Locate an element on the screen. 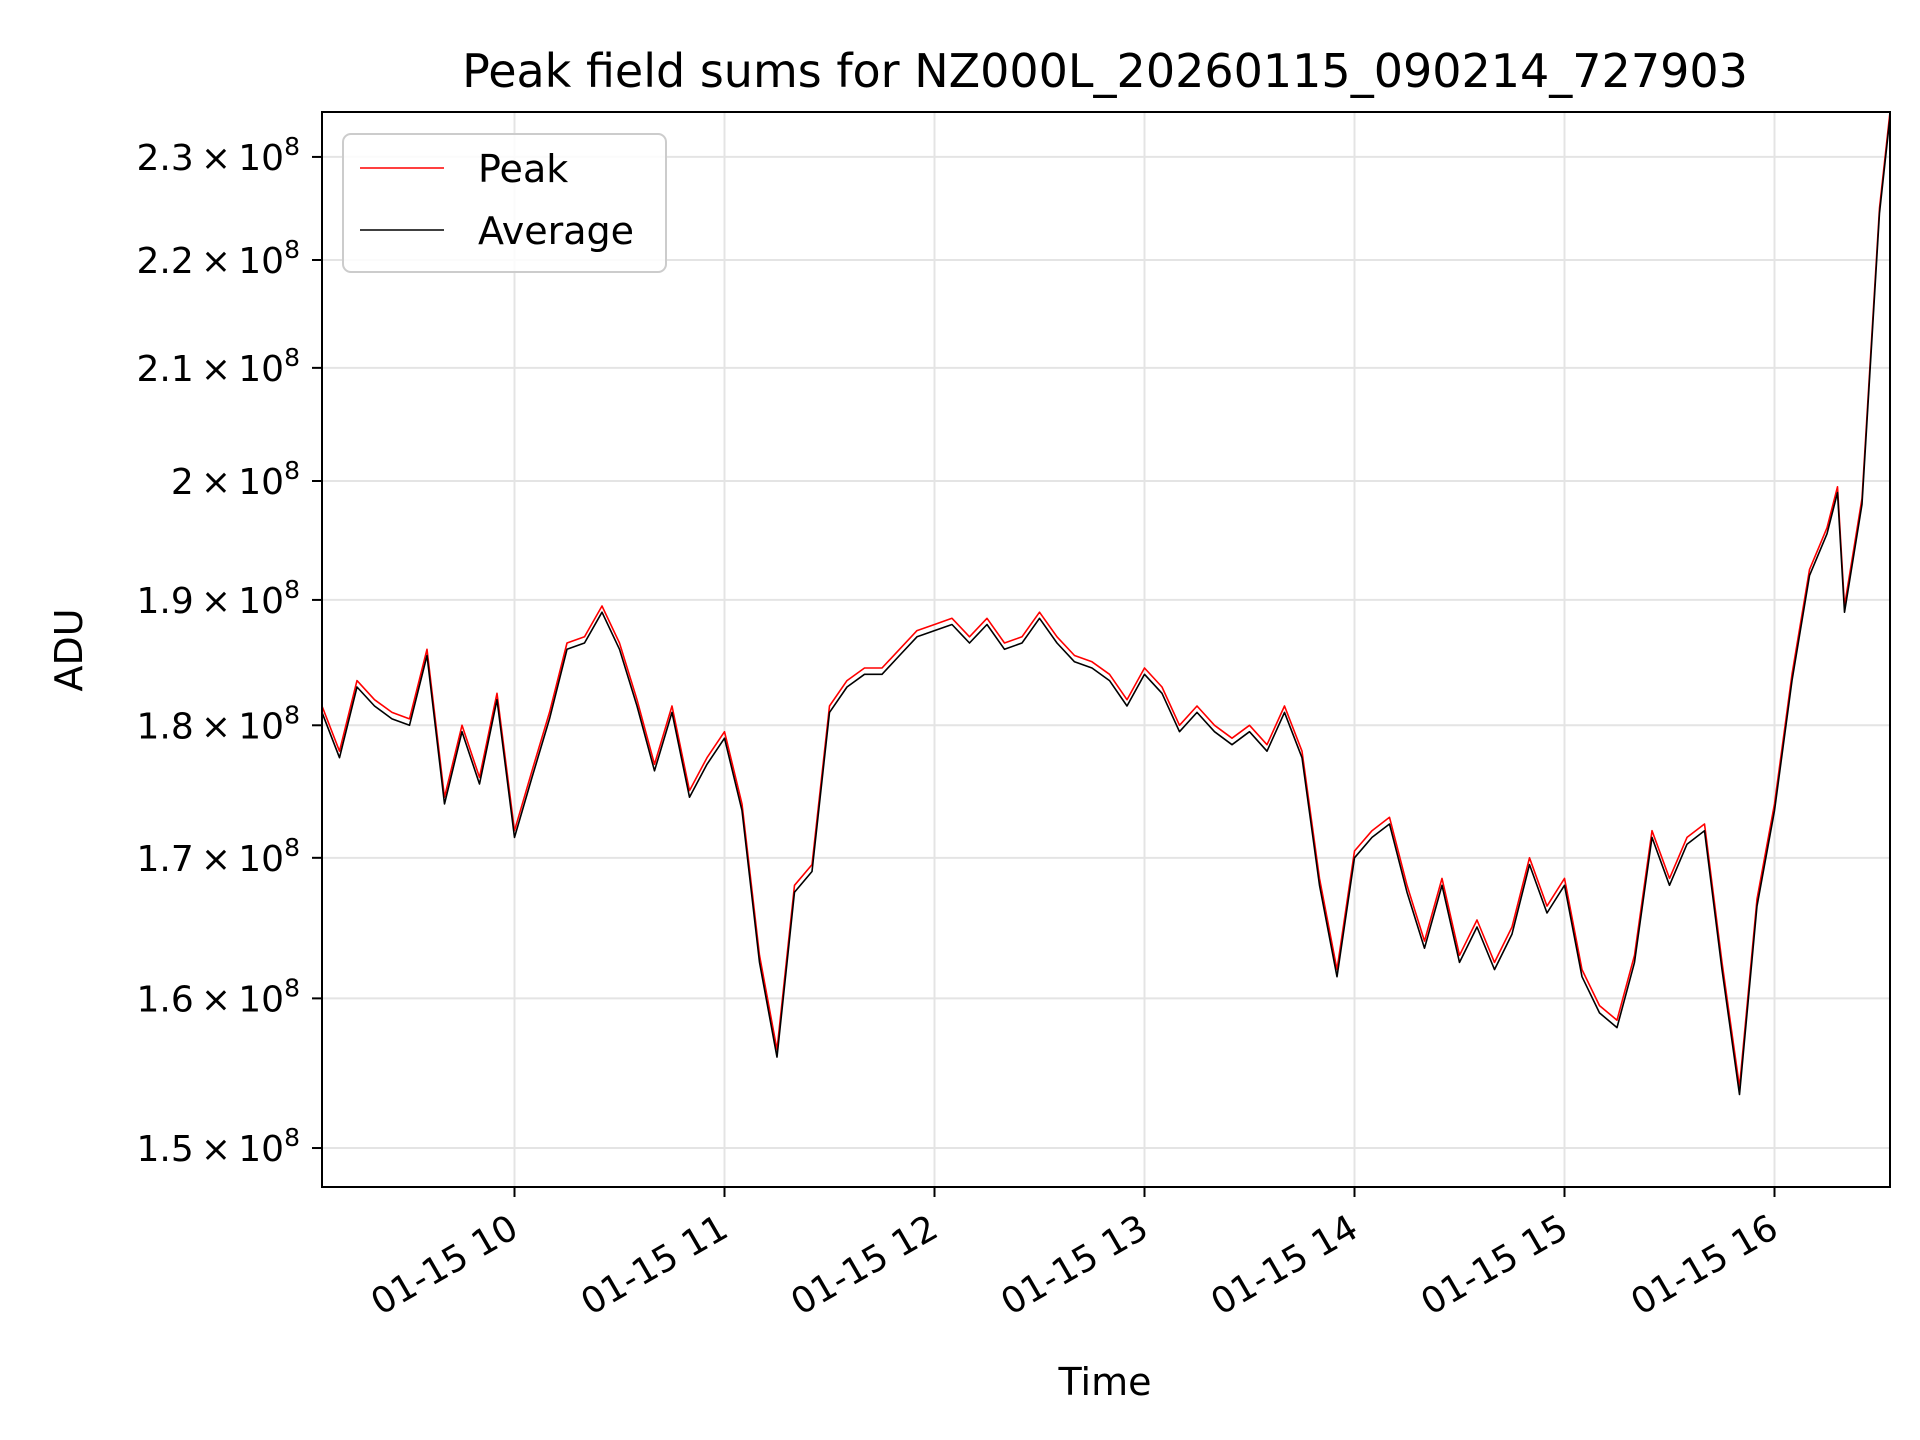 The image size is (1920, 1440). y-tick-label: 1.5 × 108 is located at coordinates (218, 1146).